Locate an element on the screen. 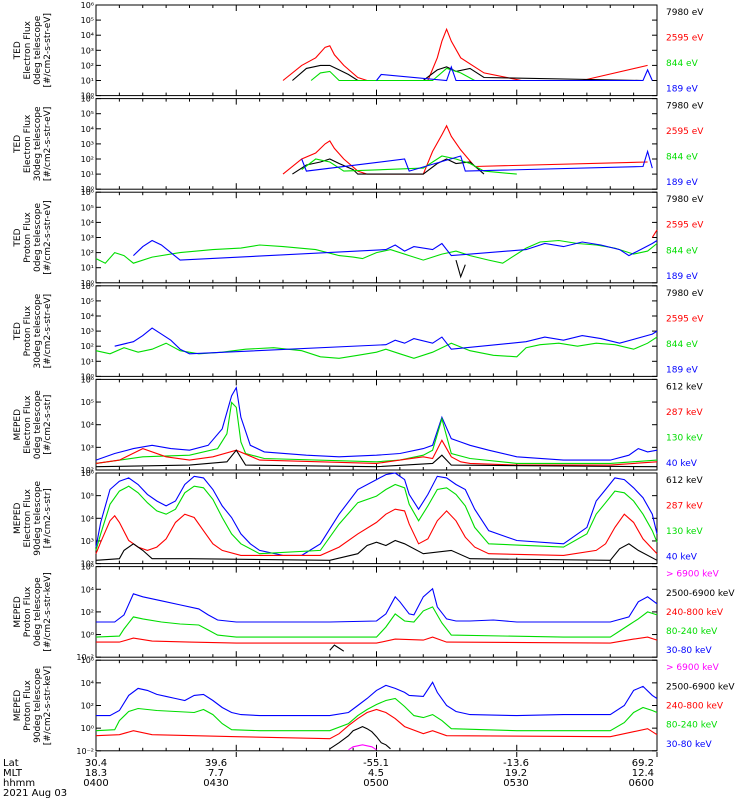 The height and width of the screenshot is (800, 750). footer-label-hhmm: hhmm is located at coordinates (19, 783).